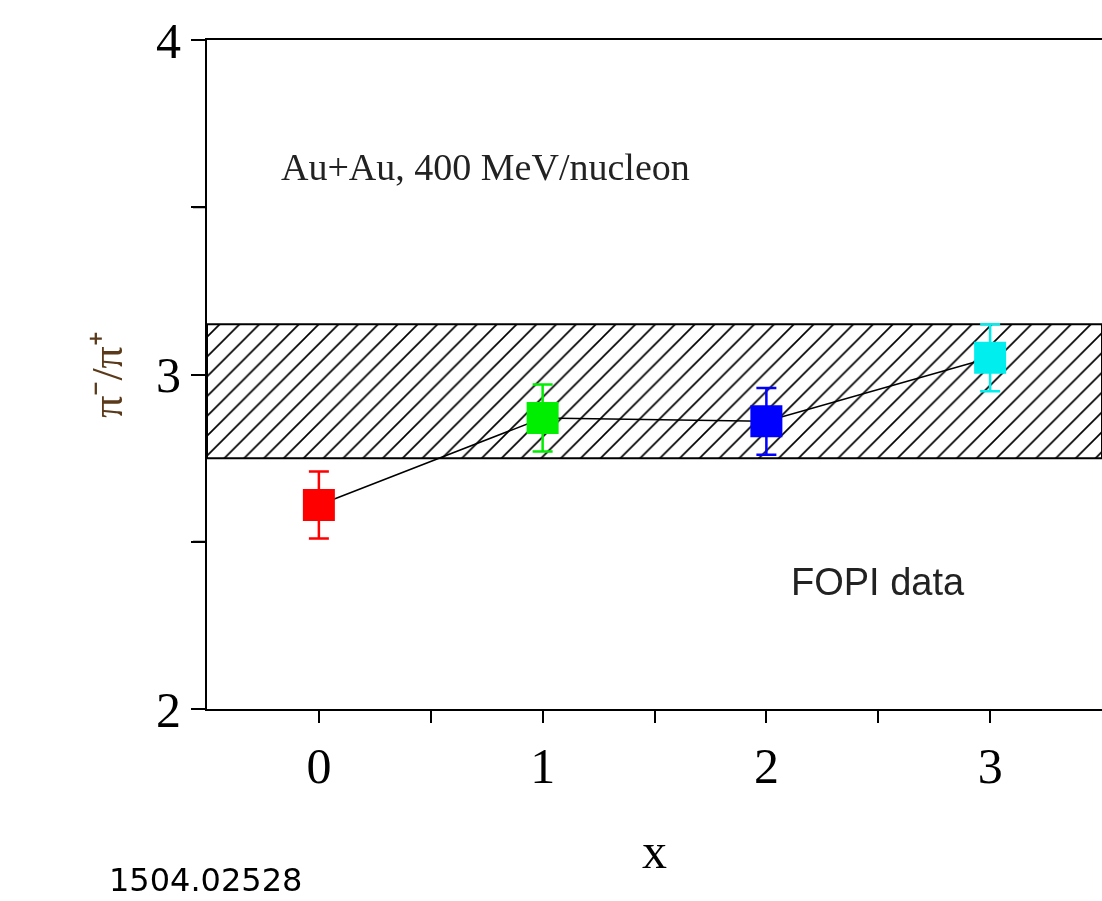 The width and height of the screenshot is (1102, 901). I want to click on y-tick-label: 2, so click(168, 709).